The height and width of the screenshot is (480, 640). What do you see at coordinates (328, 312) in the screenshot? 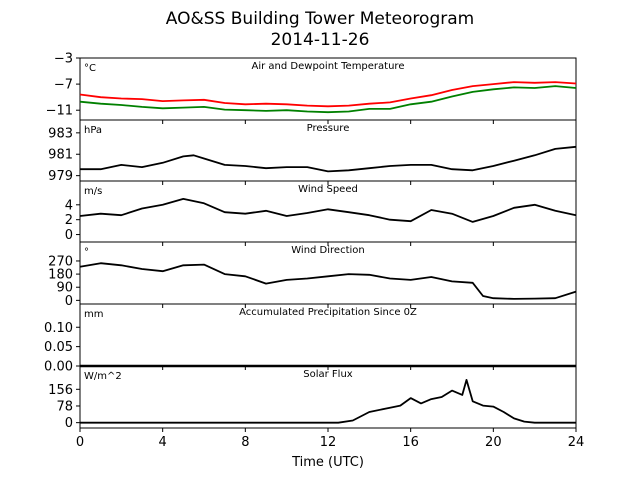
I see `panel-precipitation-label: Accumulated Precipitation Since 0Z` at bounding box center [328, 312].